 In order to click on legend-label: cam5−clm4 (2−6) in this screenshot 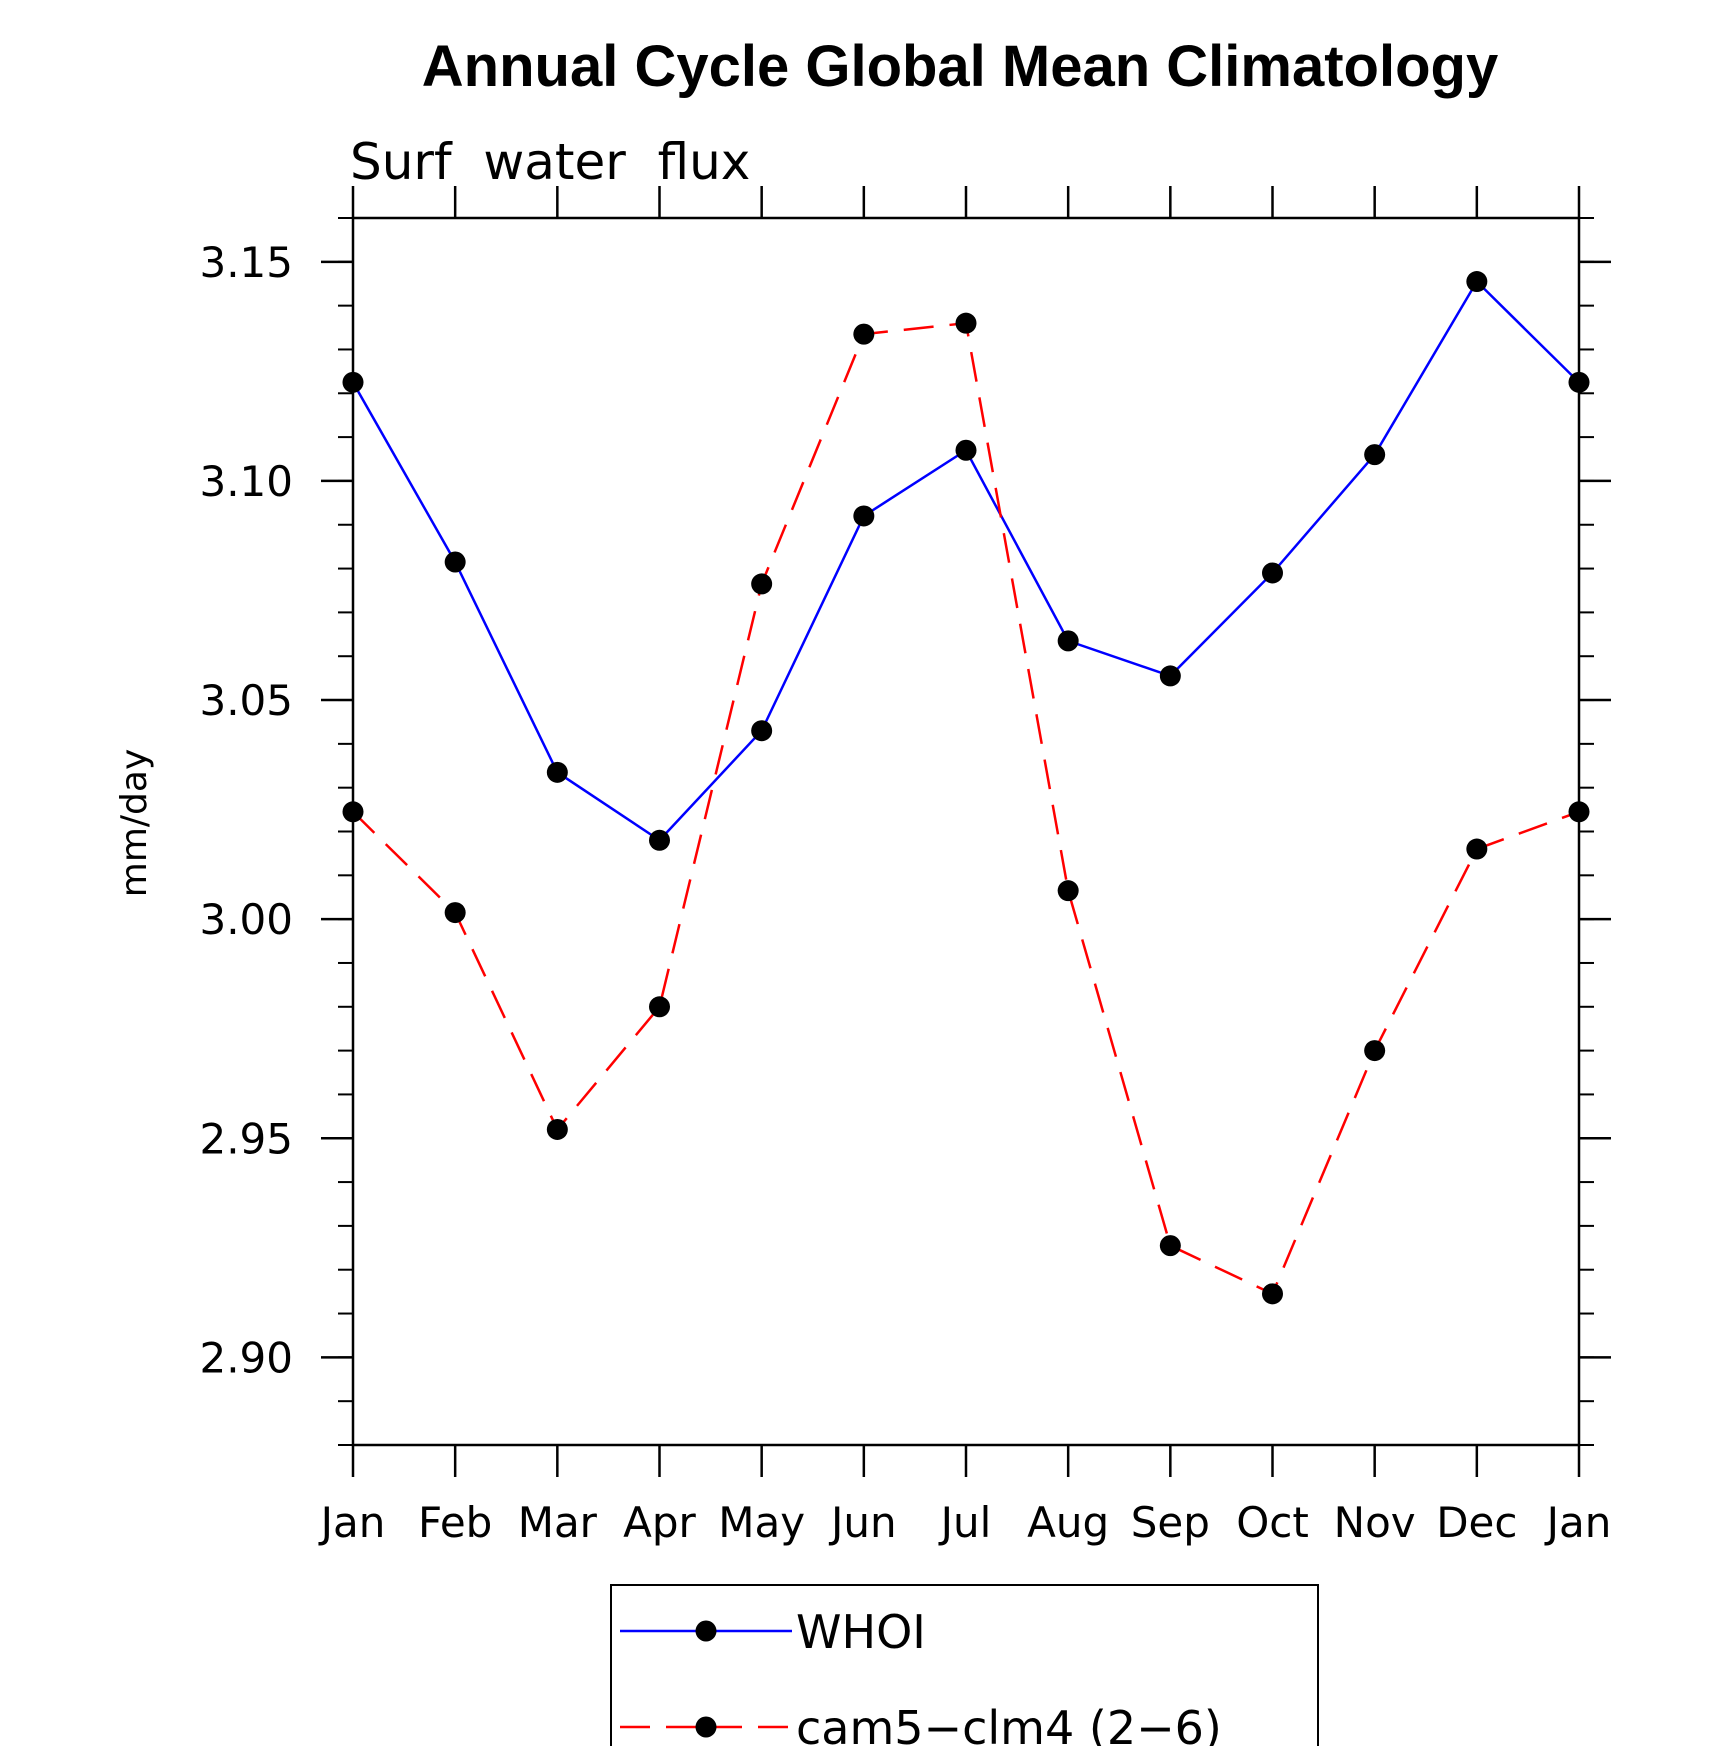, I will do `click(1009, 1723)`.